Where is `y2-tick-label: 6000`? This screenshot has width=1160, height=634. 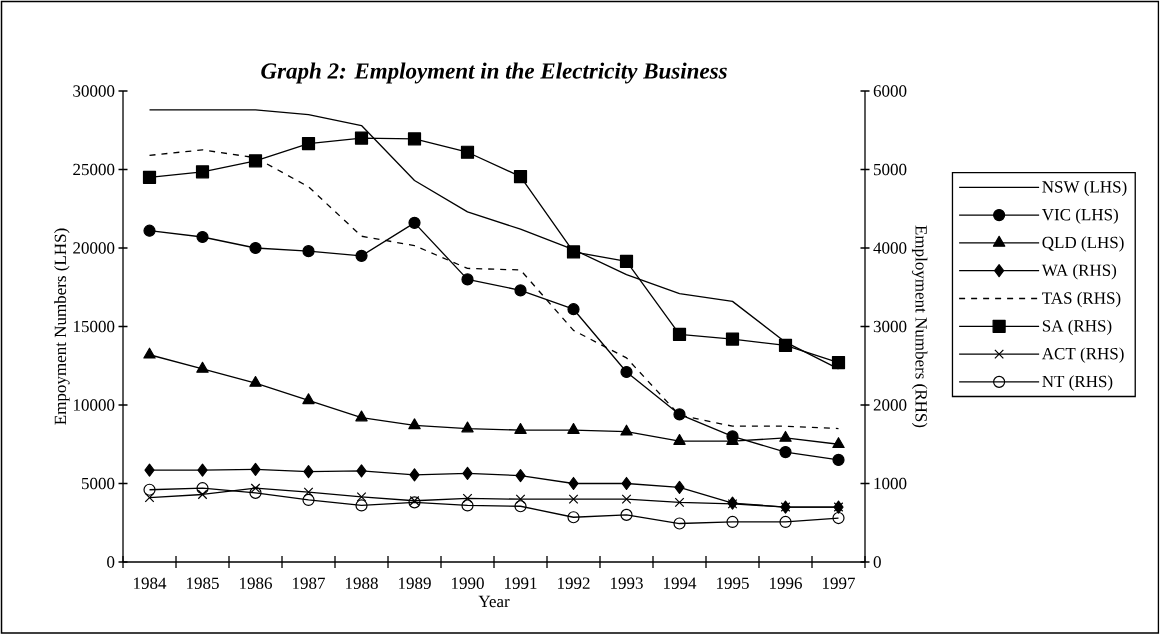 y2-tick-label: 6000 is located at coordinates (890, 91).